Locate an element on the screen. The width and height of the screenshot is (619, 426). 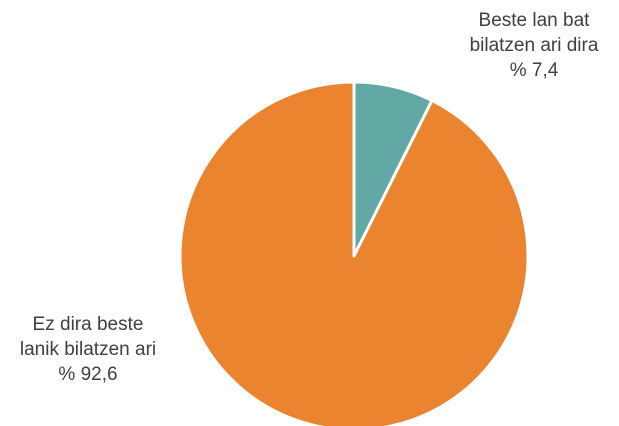
slice-label-beste-lan-bat: Beste lan bat bilatzen ari dira % 7,4 is located at coordinates (534, 45).